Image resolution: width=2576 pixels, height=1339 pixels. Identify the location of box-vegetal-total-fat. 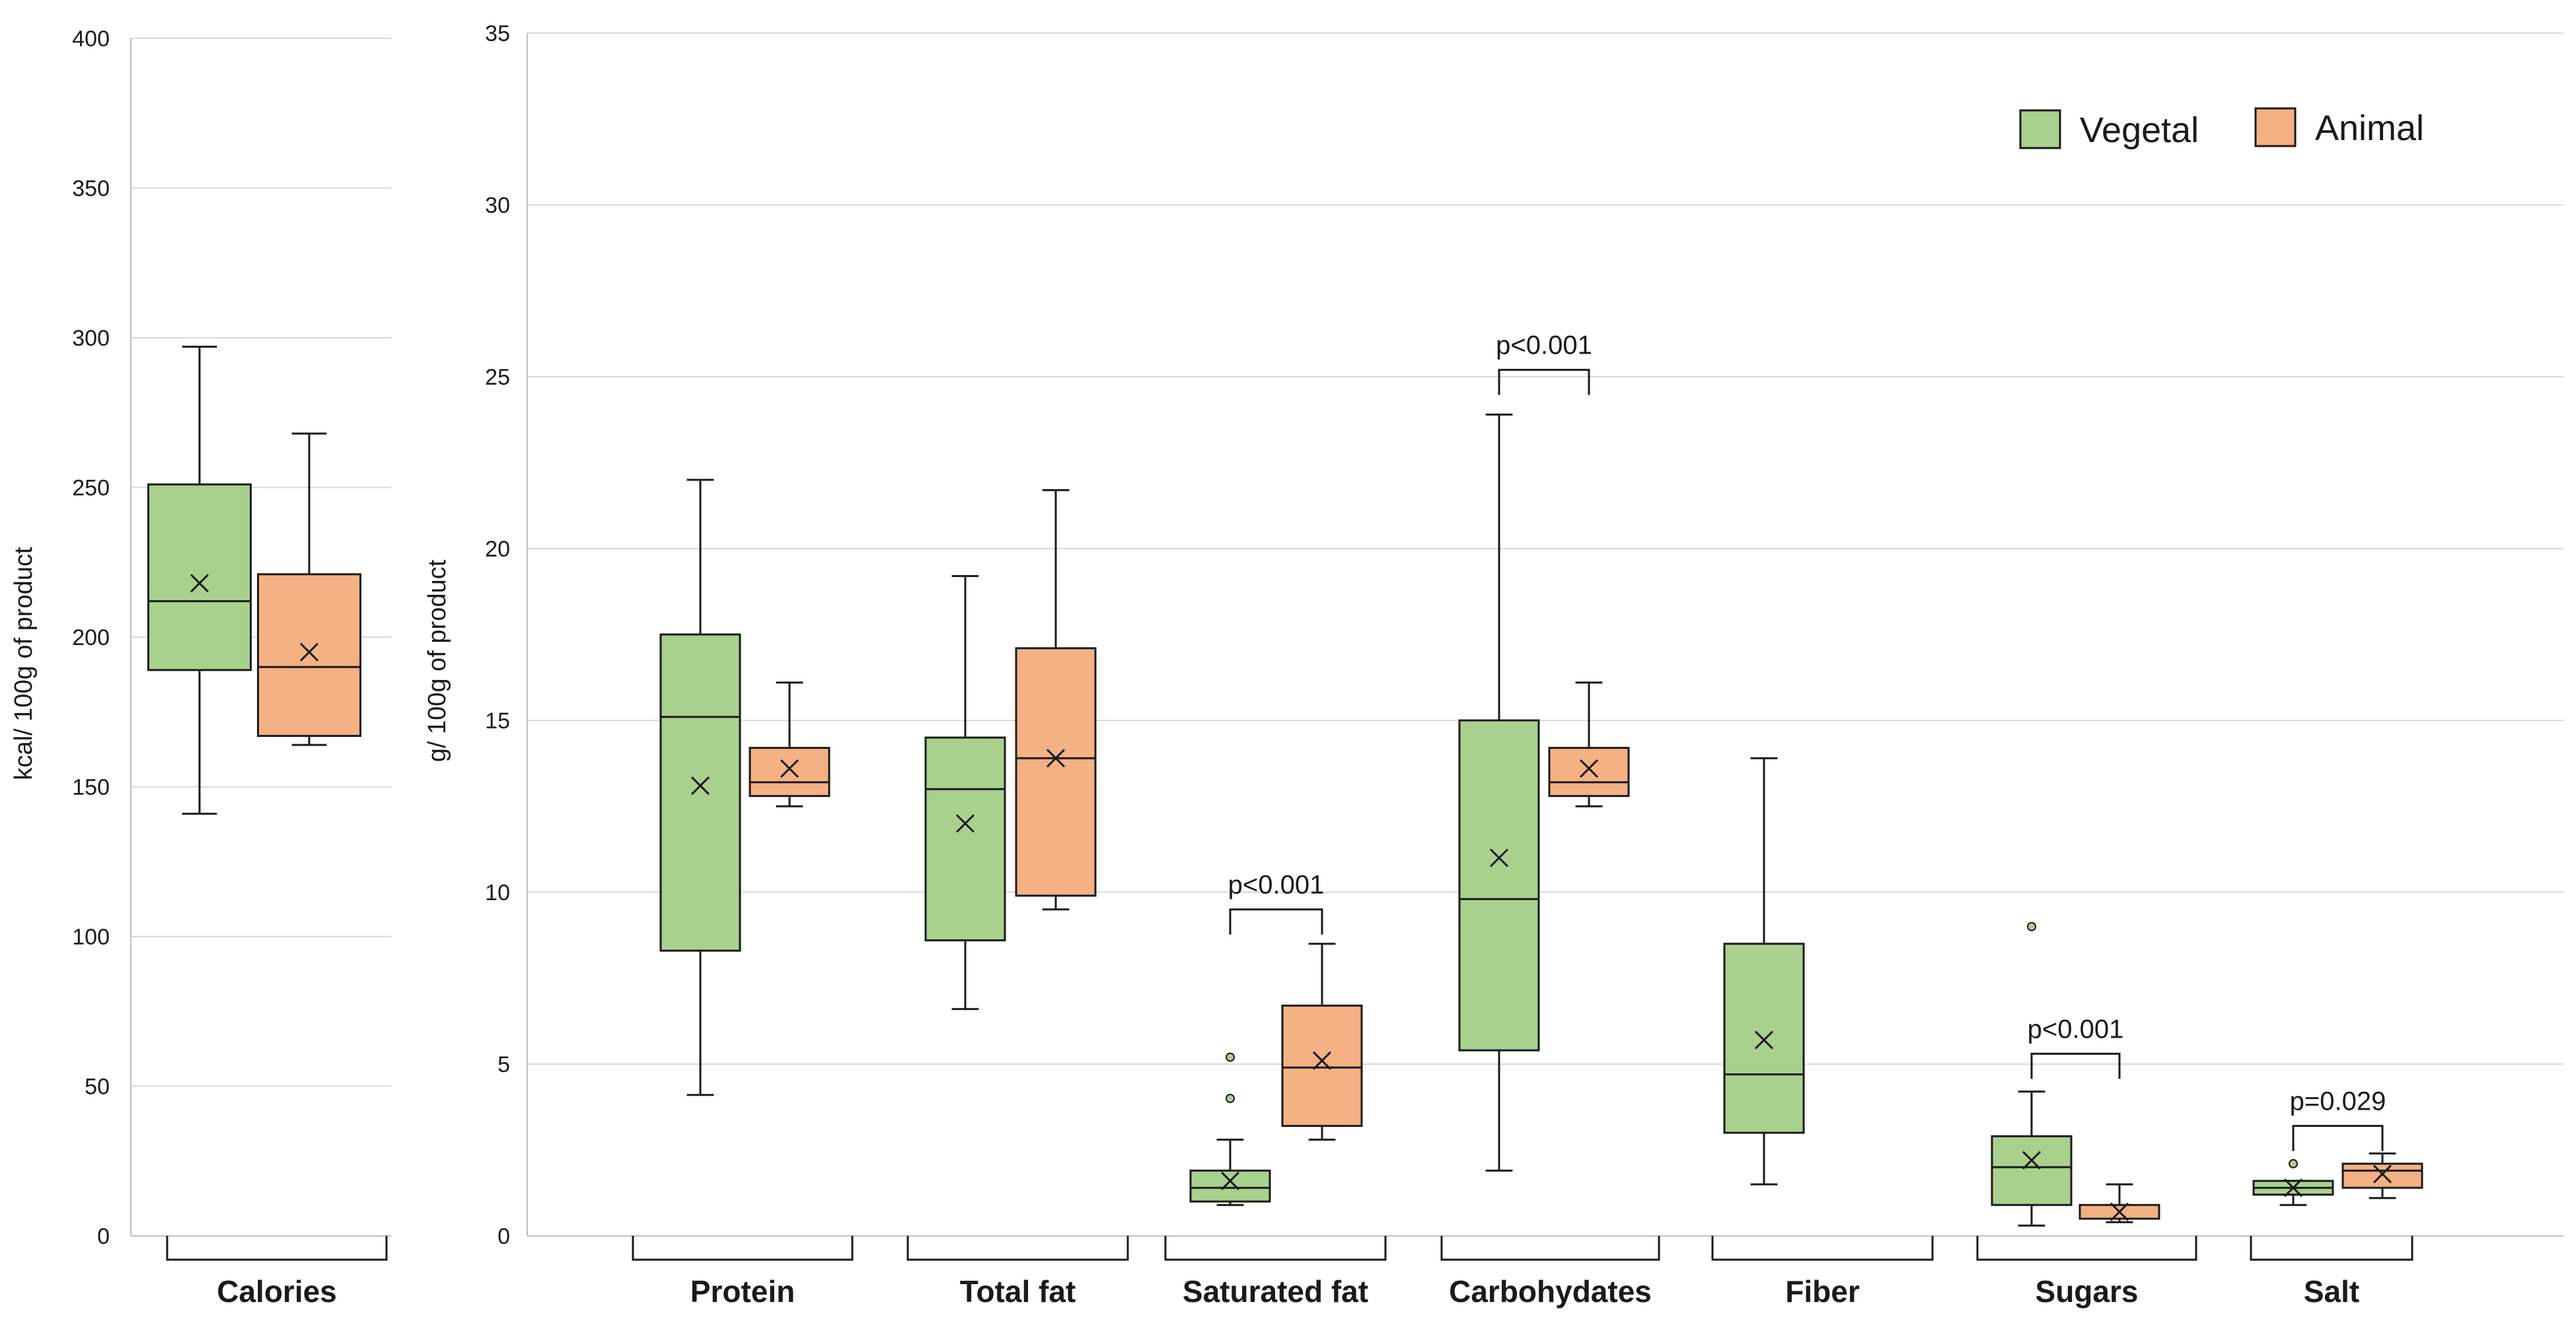
(965, 793).